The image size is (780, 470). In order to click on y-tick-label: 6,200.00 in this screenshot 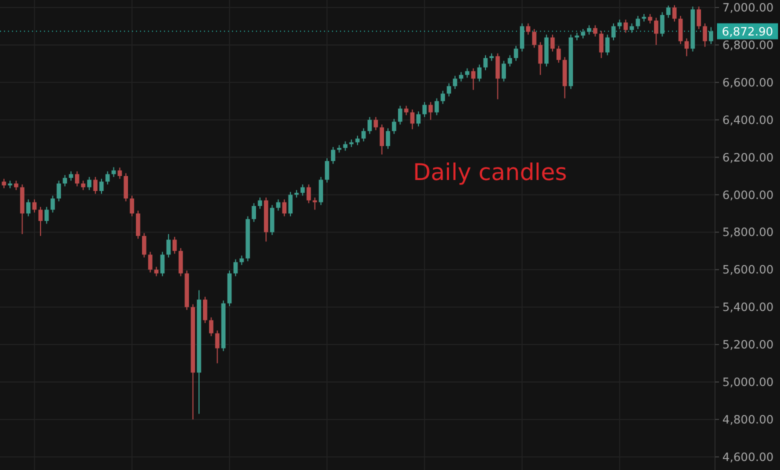, I will do `click(748, 157)`.